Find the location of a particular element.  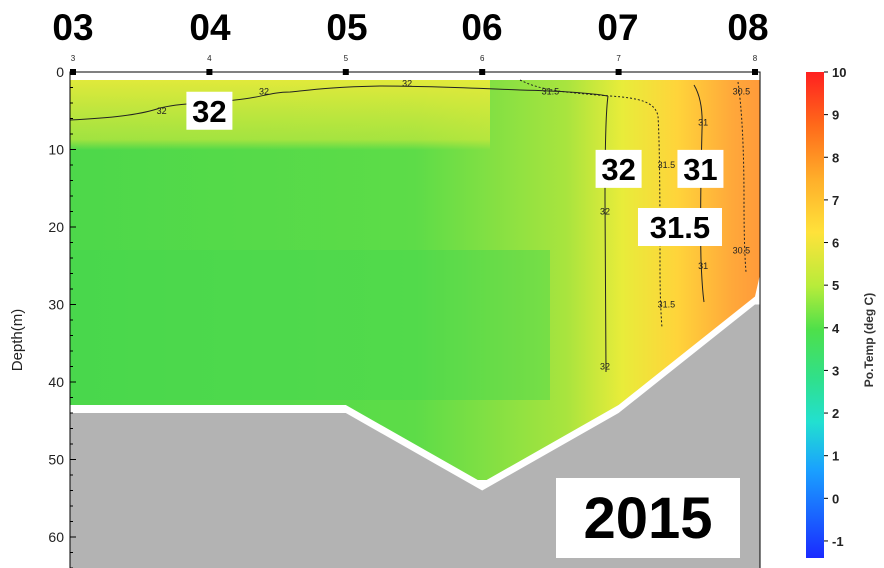

colorbar-tick-label: 4 is located at coordinates (836, 328).